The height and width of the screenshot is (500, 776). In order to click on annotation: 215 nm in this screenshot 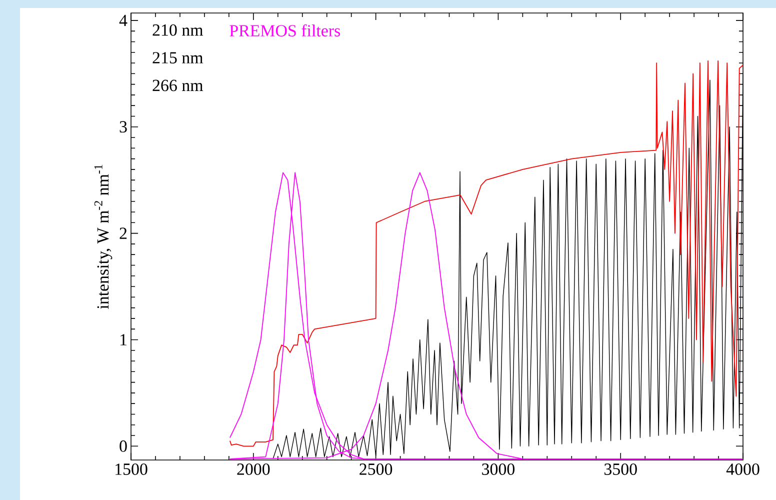, I will do `click(178, 58)`.